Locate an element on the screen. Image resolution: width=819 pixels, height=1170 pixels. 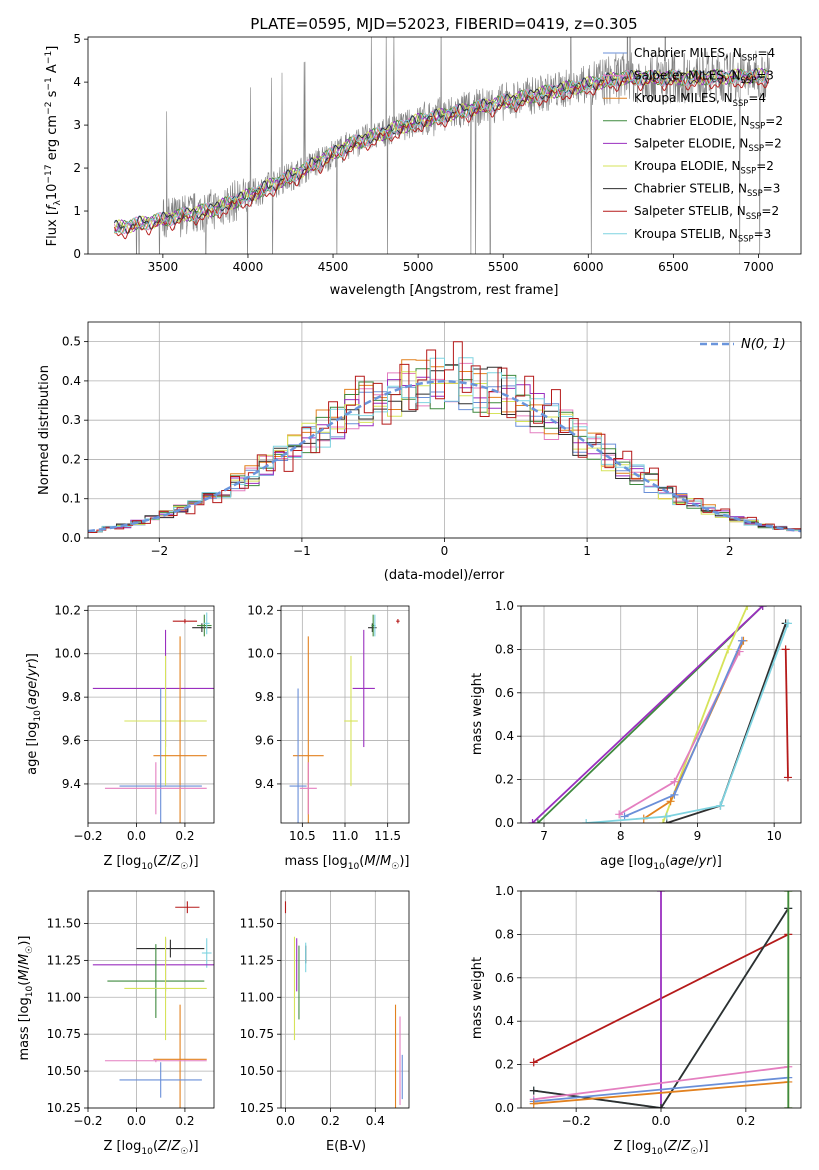
x-tick-label: 0.2 is located at coordinates (745, 1121).